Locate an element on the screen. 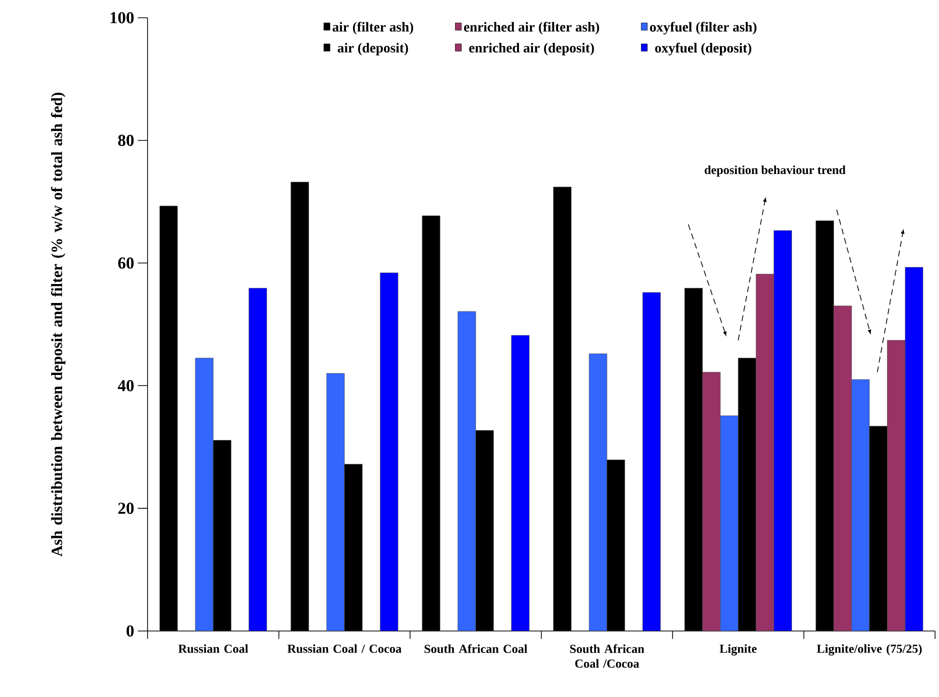  x-tick-label: South African Coal /Cocoa is located at coordinates (607, 656).